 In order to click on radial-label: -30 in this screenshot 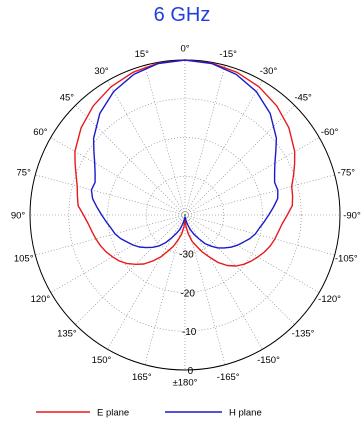, I will do `click(186, 255)`.